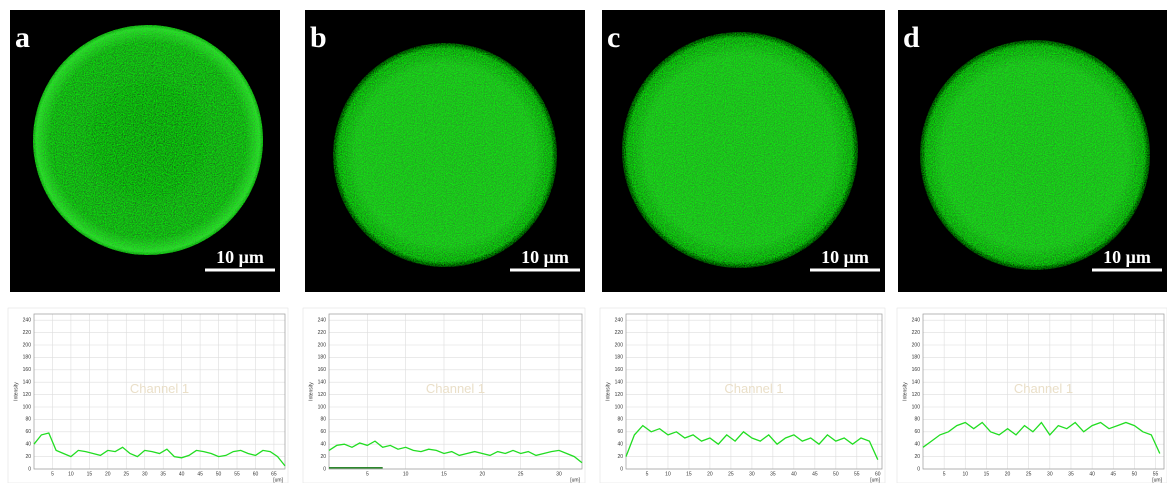 The image size is (1167, 488). What do you see at coordinates (1135, 474) in the screenshot?
I see `x-tick-label: 50` at bounding box center [1135, 474].